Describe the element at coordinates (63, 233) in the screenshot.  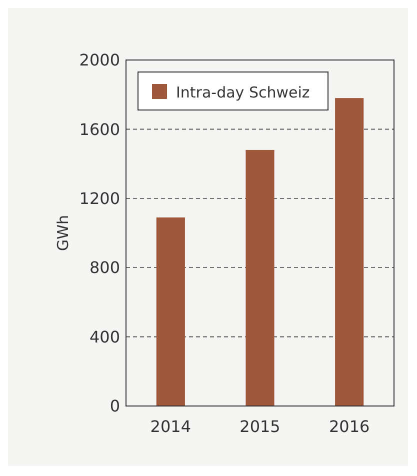
I see `y-axis-title: GWh` at that location.